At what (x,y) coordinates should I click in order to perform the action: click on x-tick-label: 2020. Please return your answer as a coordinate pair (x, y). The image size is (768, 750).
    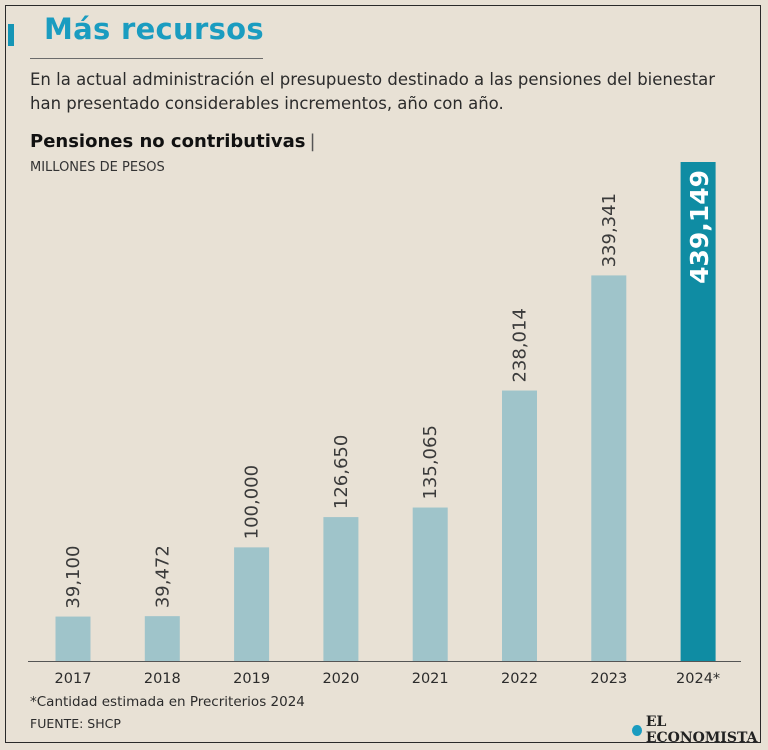
    Looking at the image, I should click on (340, 679).